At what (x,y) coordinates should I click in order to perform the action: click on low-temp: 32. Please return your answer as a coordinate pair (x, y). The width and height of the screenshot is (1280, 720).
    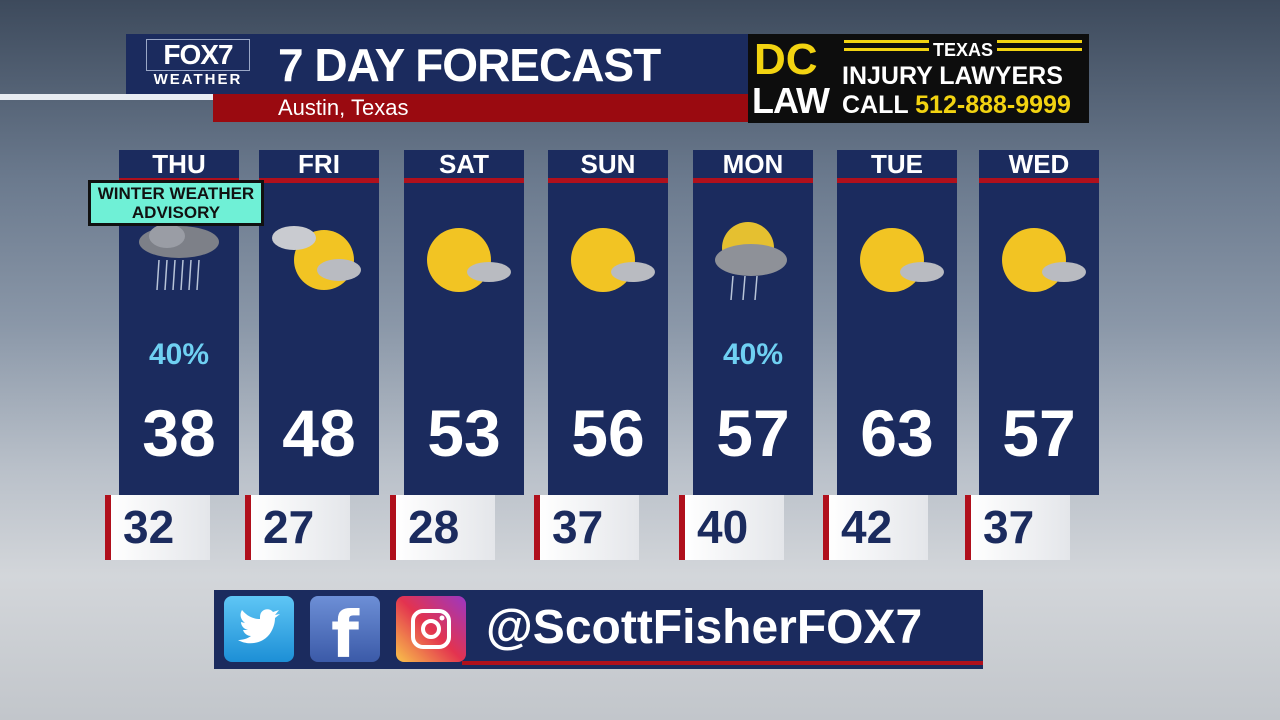
    Looking at the image, I should click on (157, 527).